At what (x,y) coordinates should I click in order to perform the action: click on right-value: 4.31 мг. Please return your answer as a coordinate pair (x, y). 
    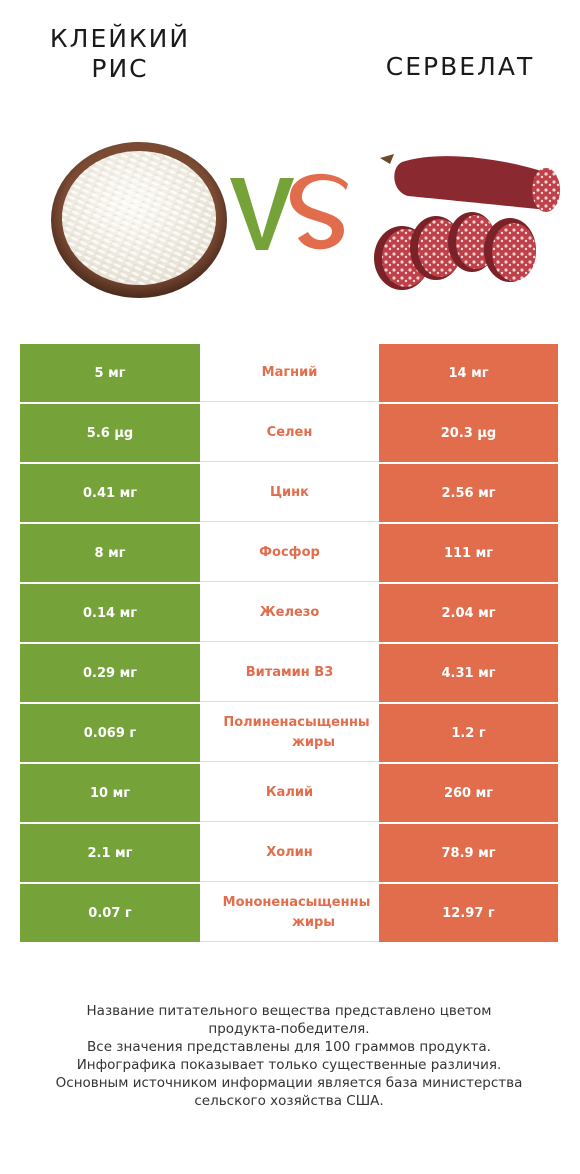
    Looking at the image, I should click on (468, 673).